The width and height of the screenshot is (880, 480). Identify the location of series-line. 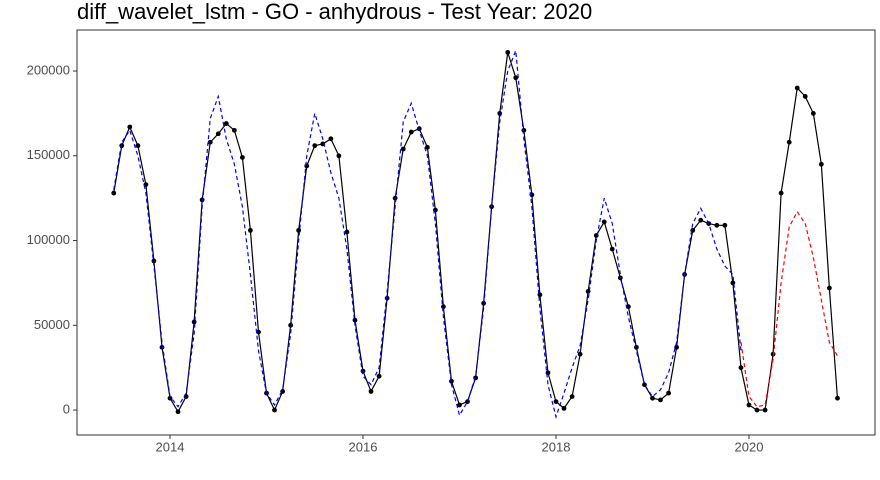
(789, 309).